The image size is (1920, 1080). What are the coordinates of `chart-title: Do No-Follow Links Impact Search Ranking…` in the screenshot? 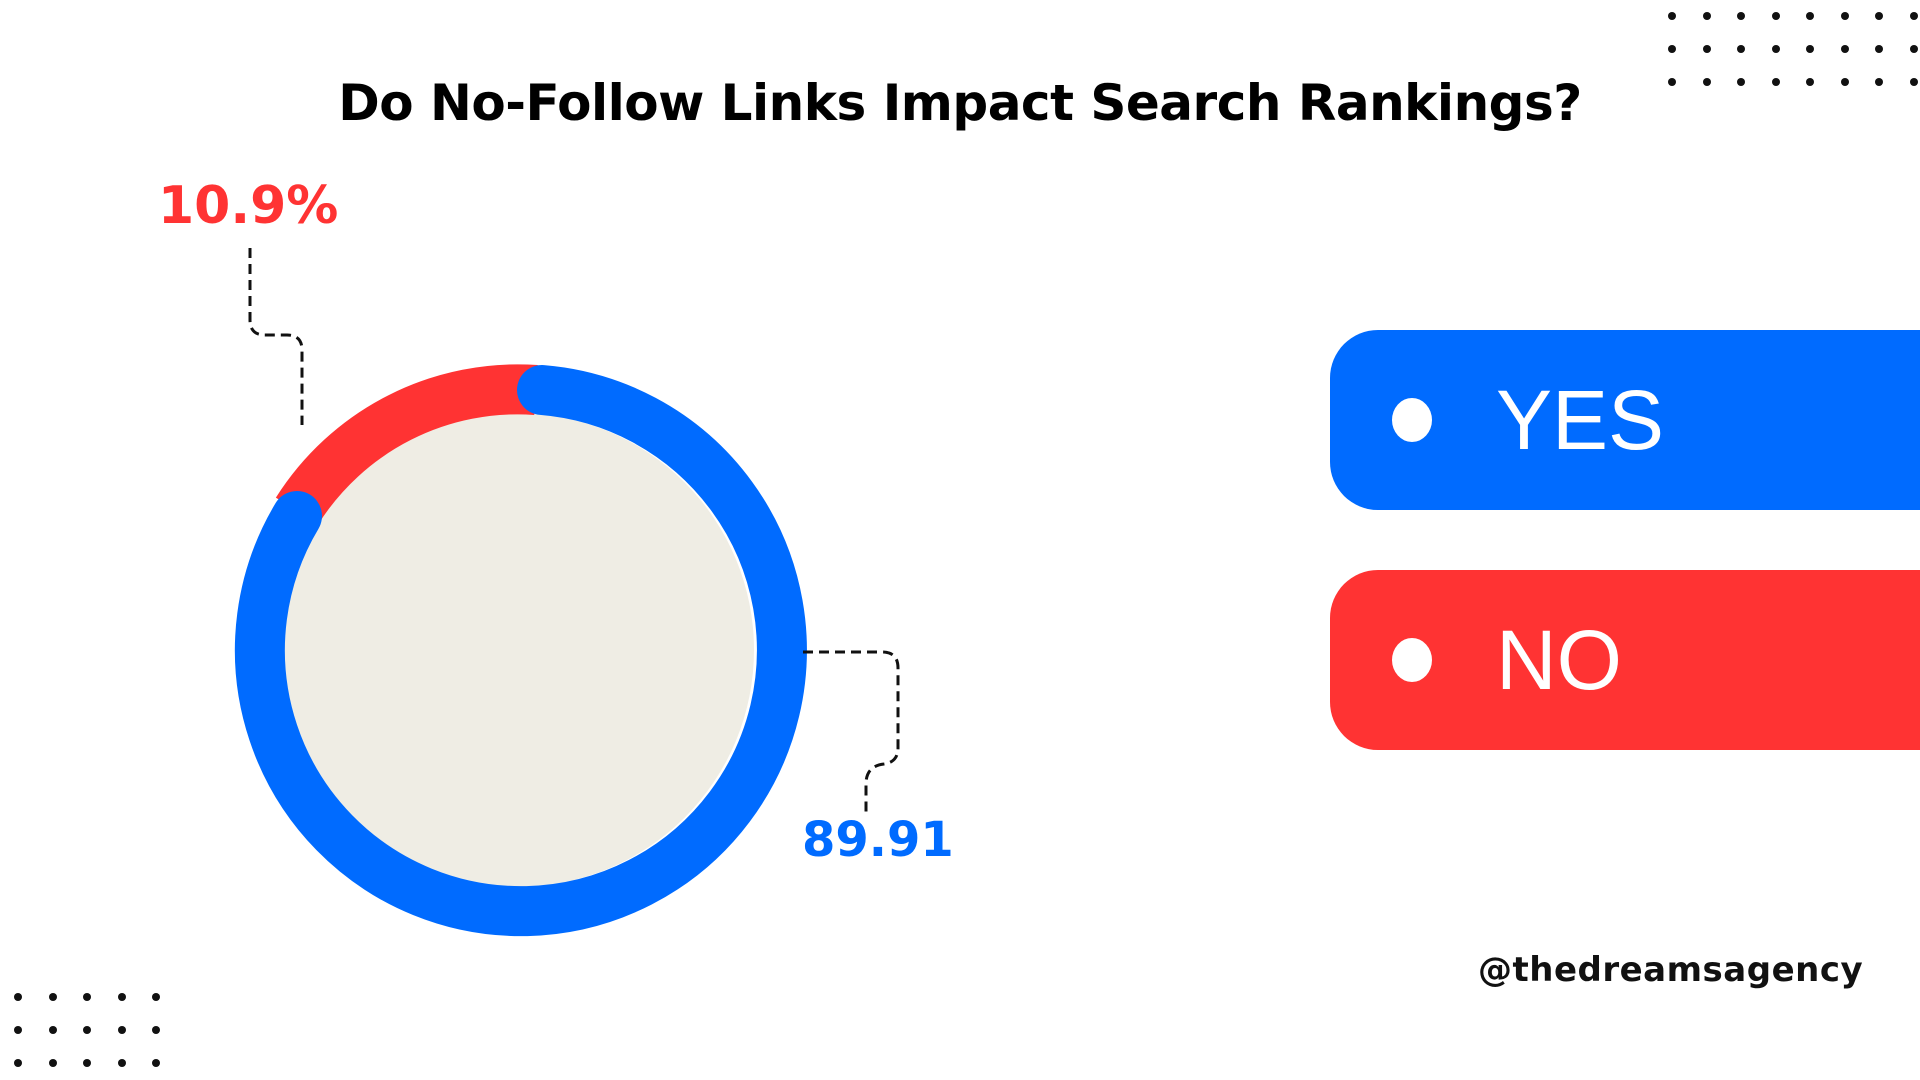 It's located at (960, 103).